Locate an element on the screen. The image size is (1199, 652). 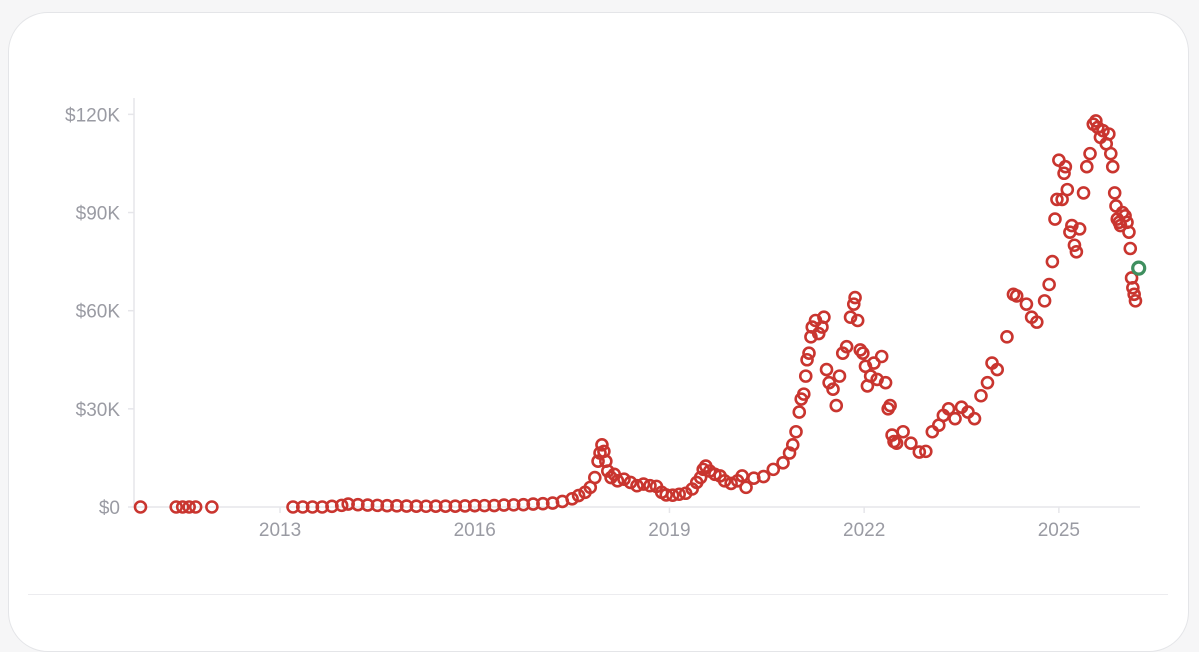
latest-data-point is located at coordinates (1139, 268).